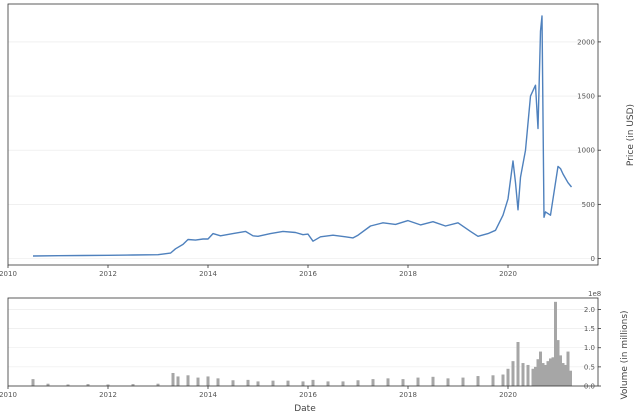 This screenshot has height=416, width=640. What do you see at coordinates (305, 409) in the screenshot?
I see `date-axis-label: Date` at bounding box center [305, 409].